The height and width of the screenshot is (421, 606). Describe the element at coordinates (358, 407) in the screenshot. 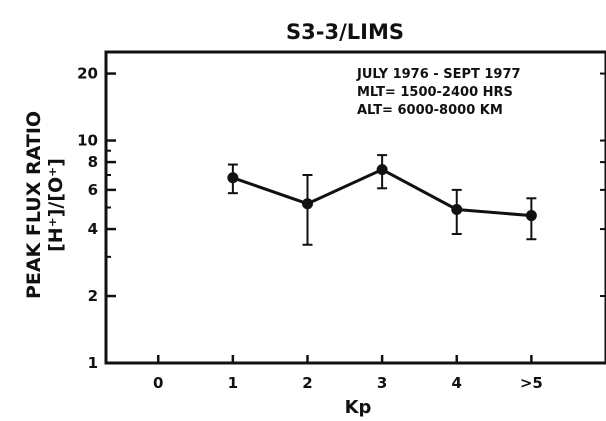

I see `x-axis-label: Kp` at that location.